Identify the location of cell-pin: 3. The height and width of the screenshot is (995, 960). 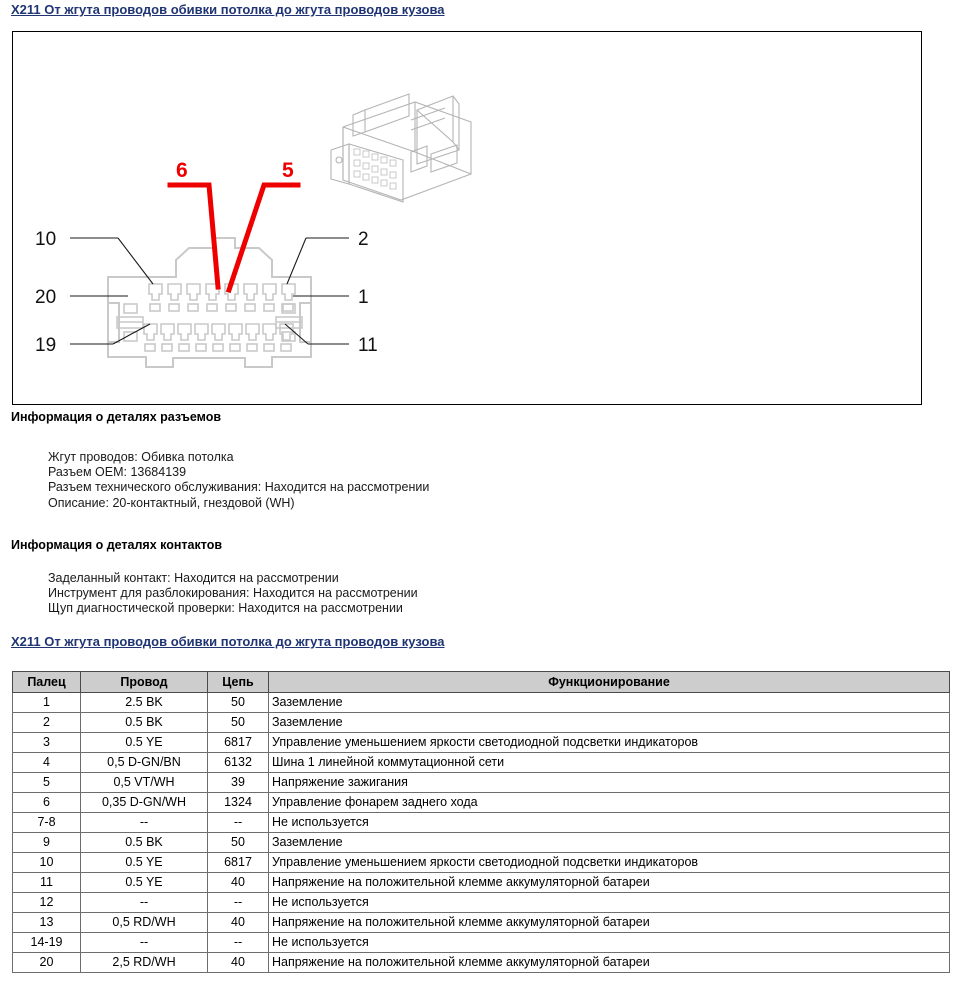
(46, 742).